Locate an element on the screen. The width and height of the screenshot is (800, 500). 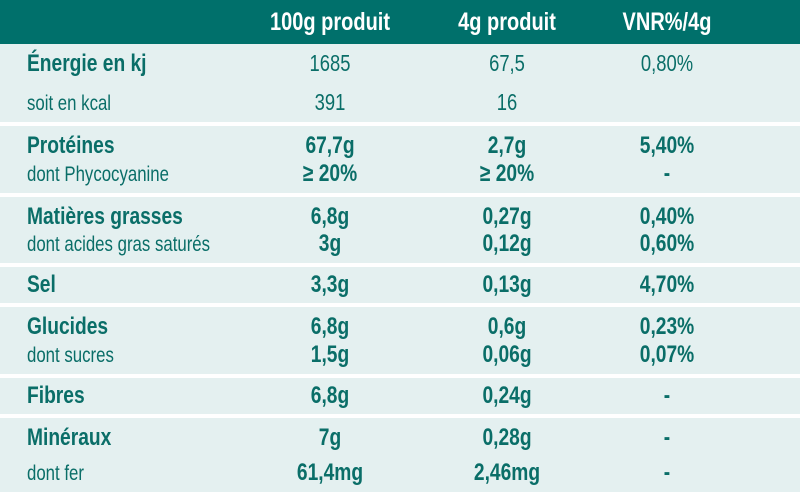
sub-value: 3g is located at coordinates (330, 243).